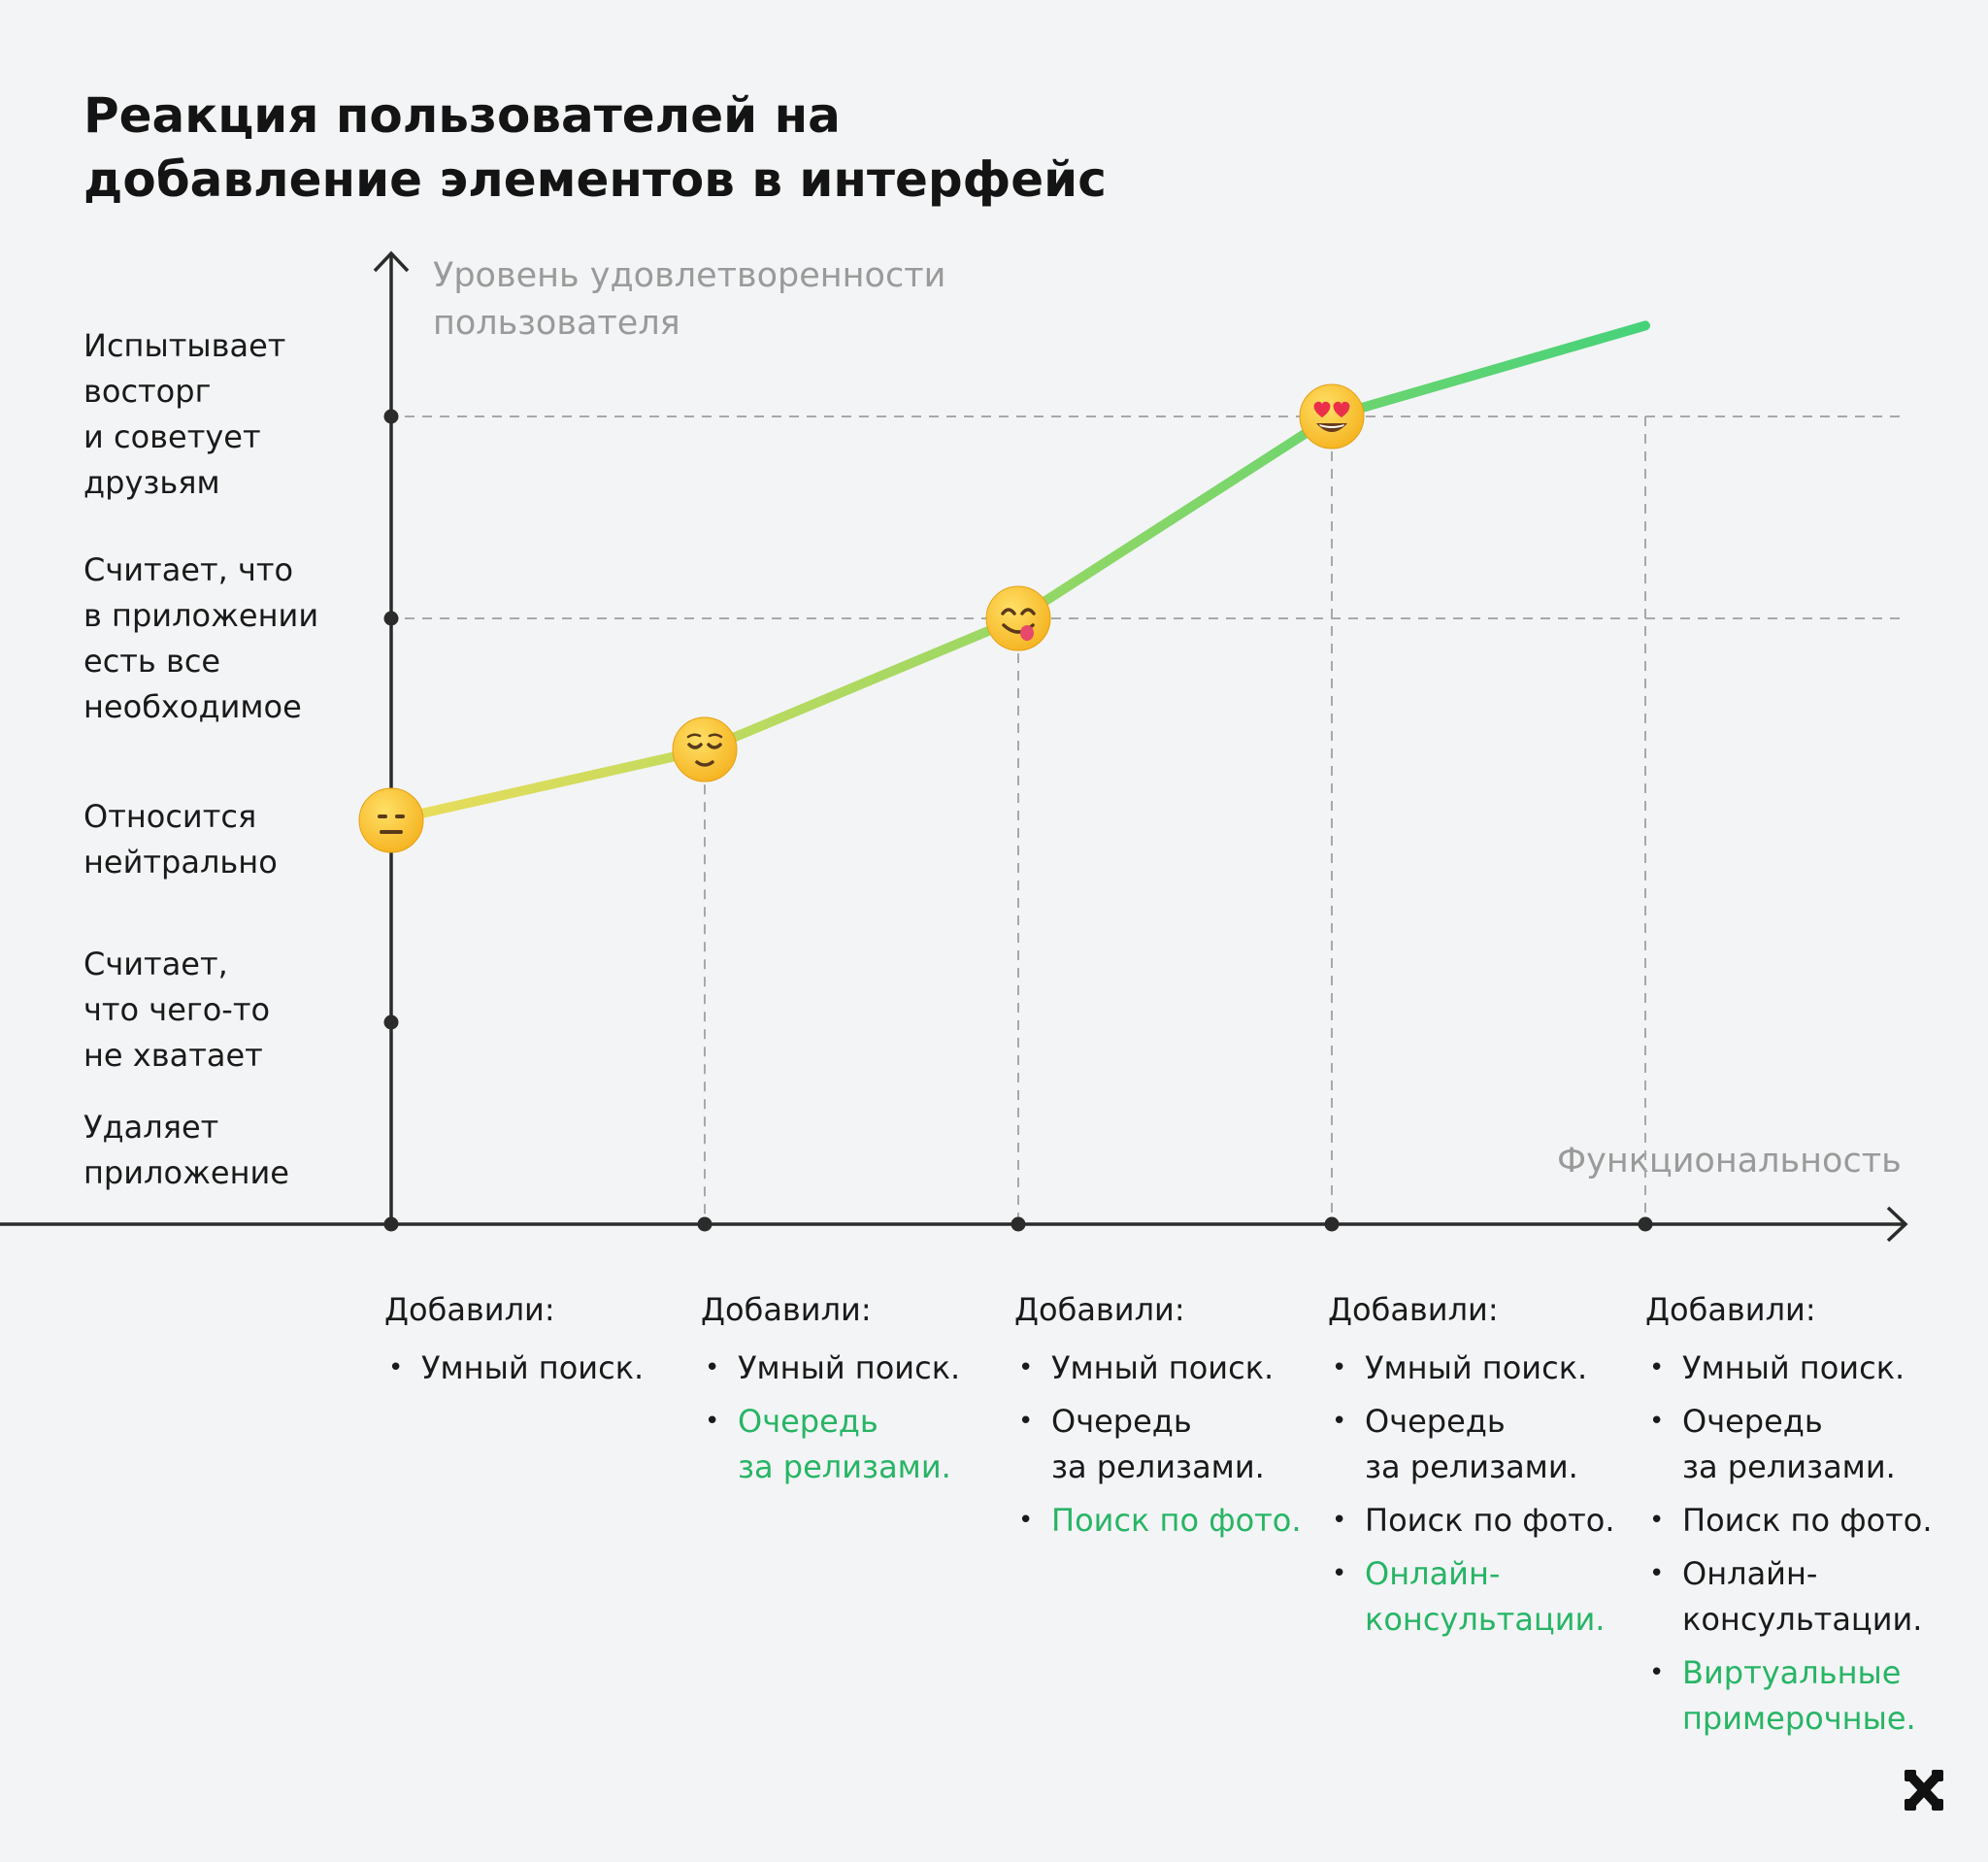 The width and height of the screenshot is (1988, 1862). I want to click on new-feature-item: • Онлайн-консультации., so click(1488, 1597).